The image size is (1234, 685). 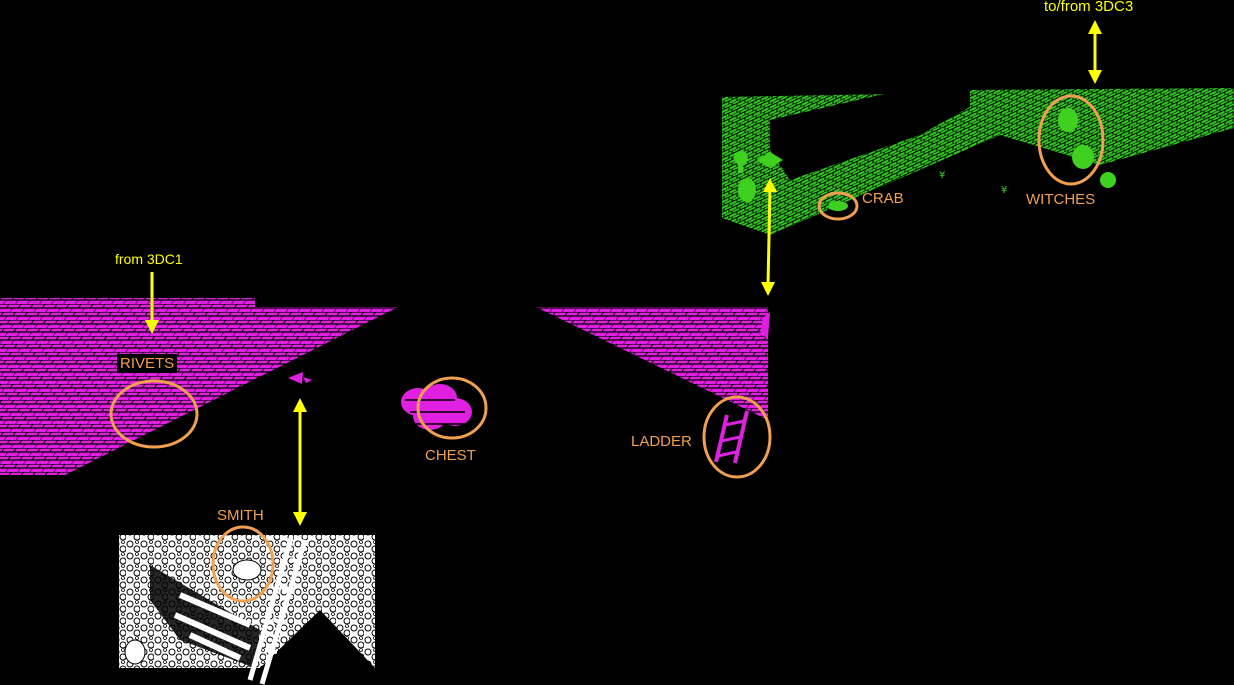 I want to click on cauldron-sprite, so click(x=1108, y=180).